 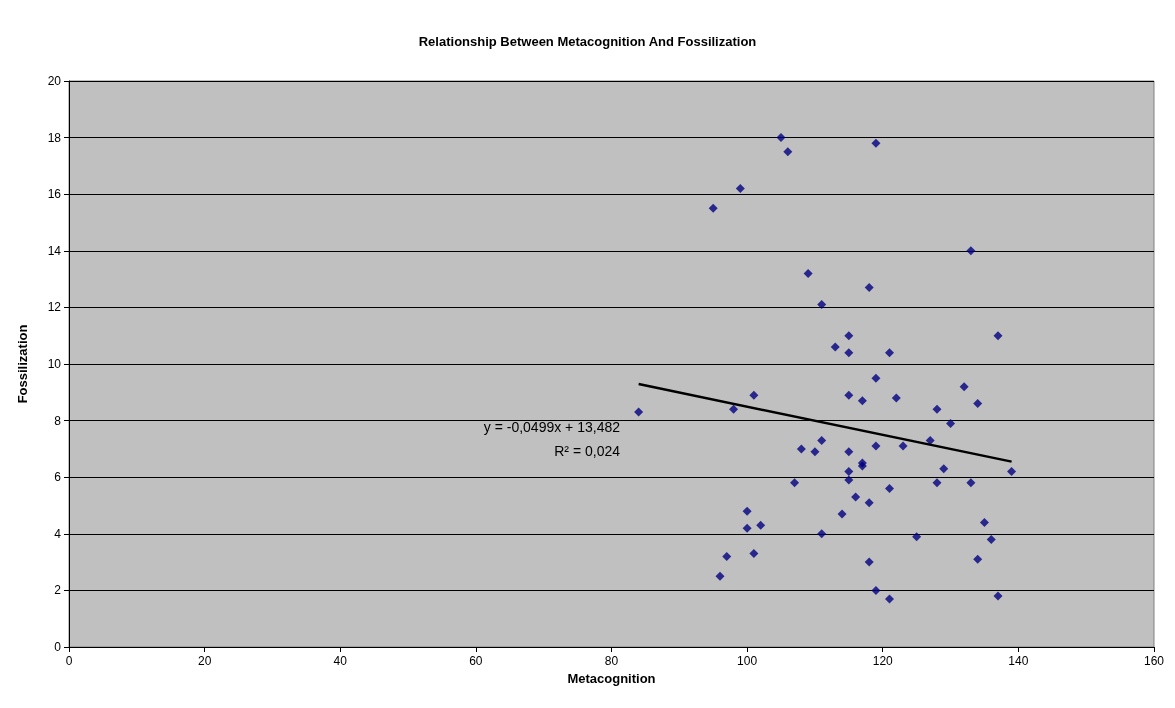 What do you see at coordinates (883, 661) in the screenshot?
I see `x-tick-label: 120` at bounding box center [883, 661].